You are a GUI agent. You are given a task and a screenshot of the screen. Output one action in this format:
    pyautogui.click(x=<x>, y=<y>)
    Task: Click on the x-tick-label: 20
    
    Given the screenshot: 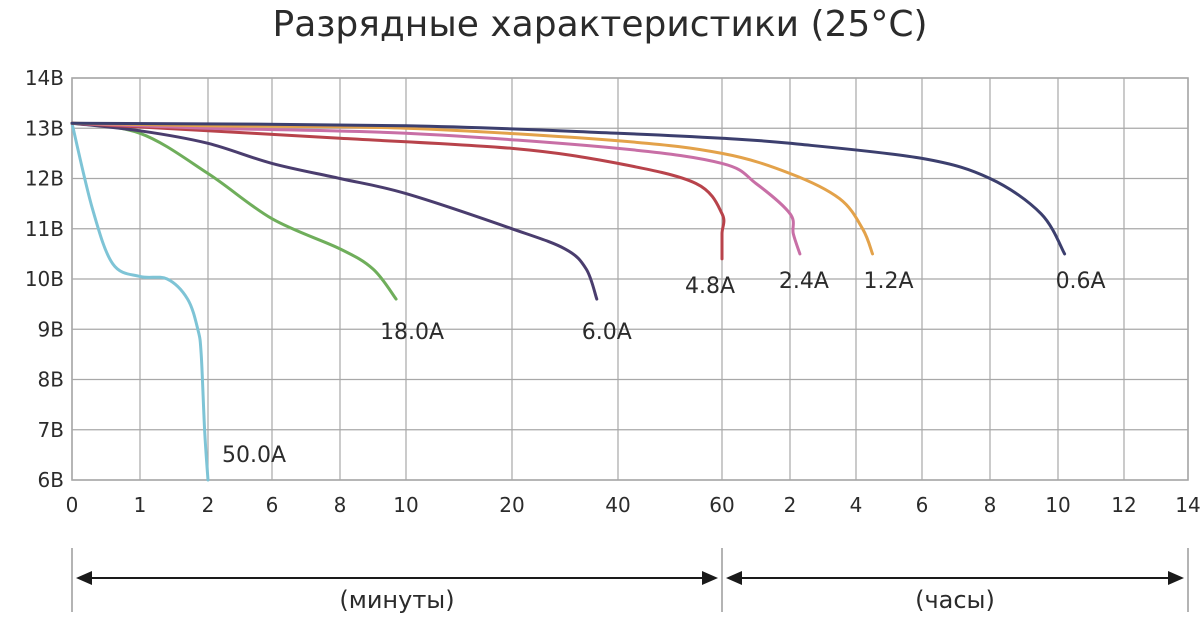 What is the action you would take?
    pyautogui.click(x=511, y=505)
    